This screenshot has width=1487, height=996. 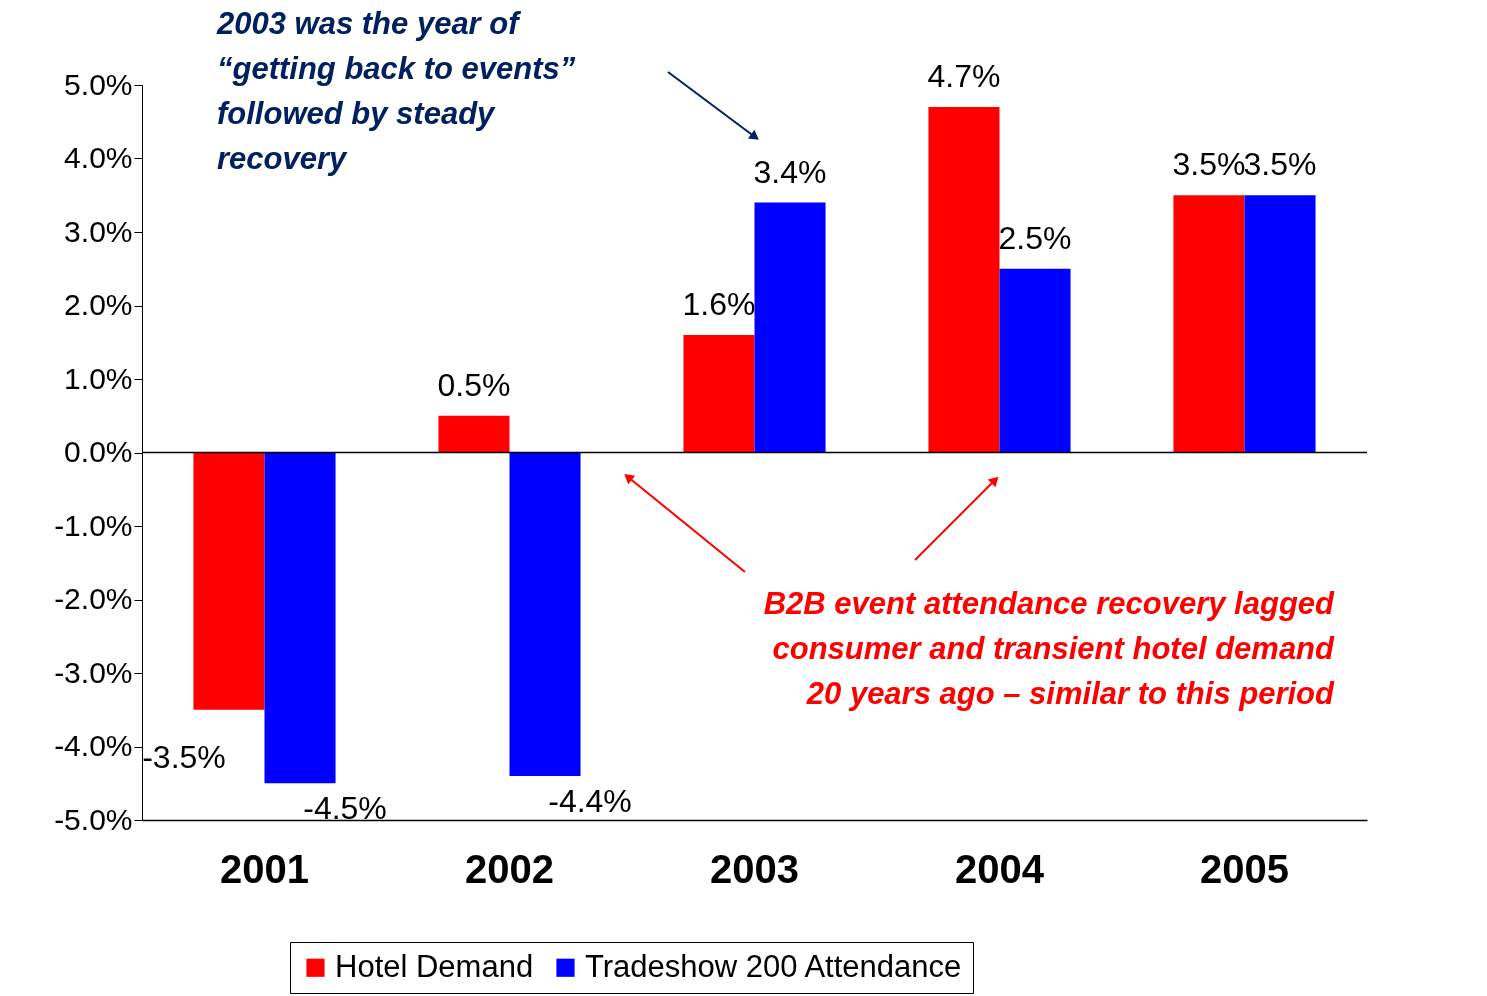 What do you see at coordinates (1000, 868) in the screenshot?
I see `x-tick-label: 2004` at bounding box center [1000, 868].